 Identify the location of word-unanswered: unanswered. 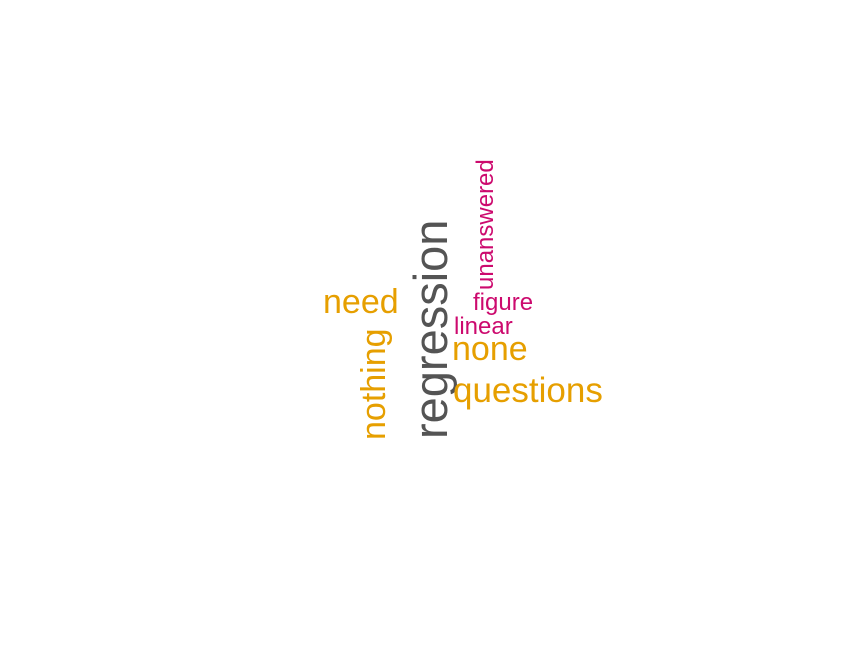
(485, 224).